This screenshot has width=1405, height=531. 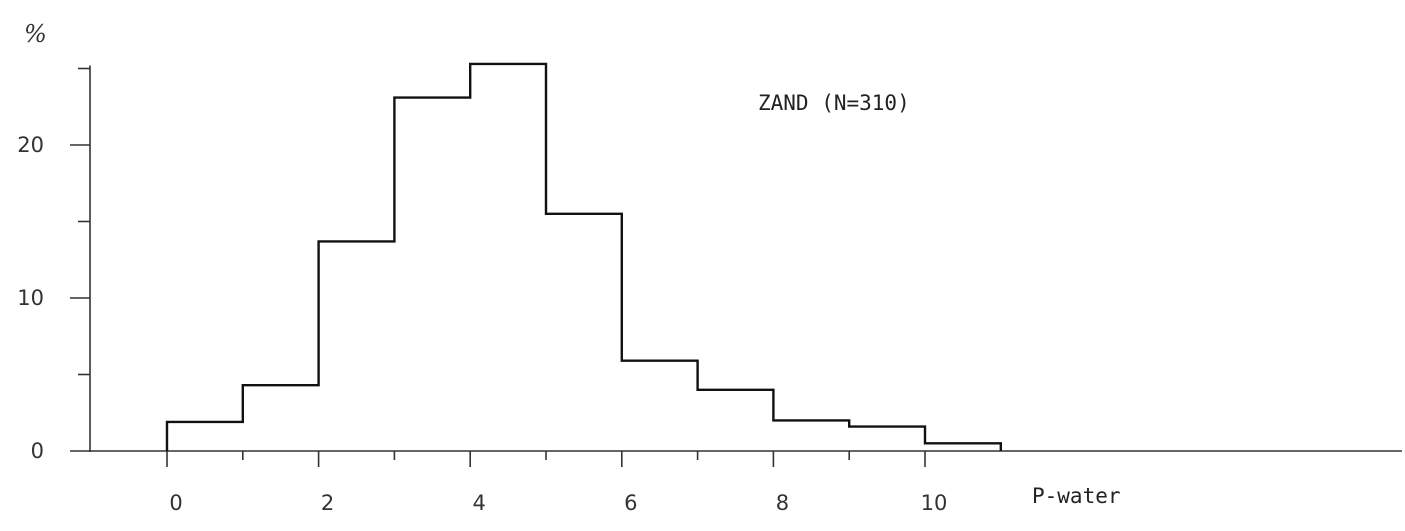 What do you see at coordinates (37, 451) in the screenshot?
I see `y-tick-label: 0` at bounding box center [37, 451].